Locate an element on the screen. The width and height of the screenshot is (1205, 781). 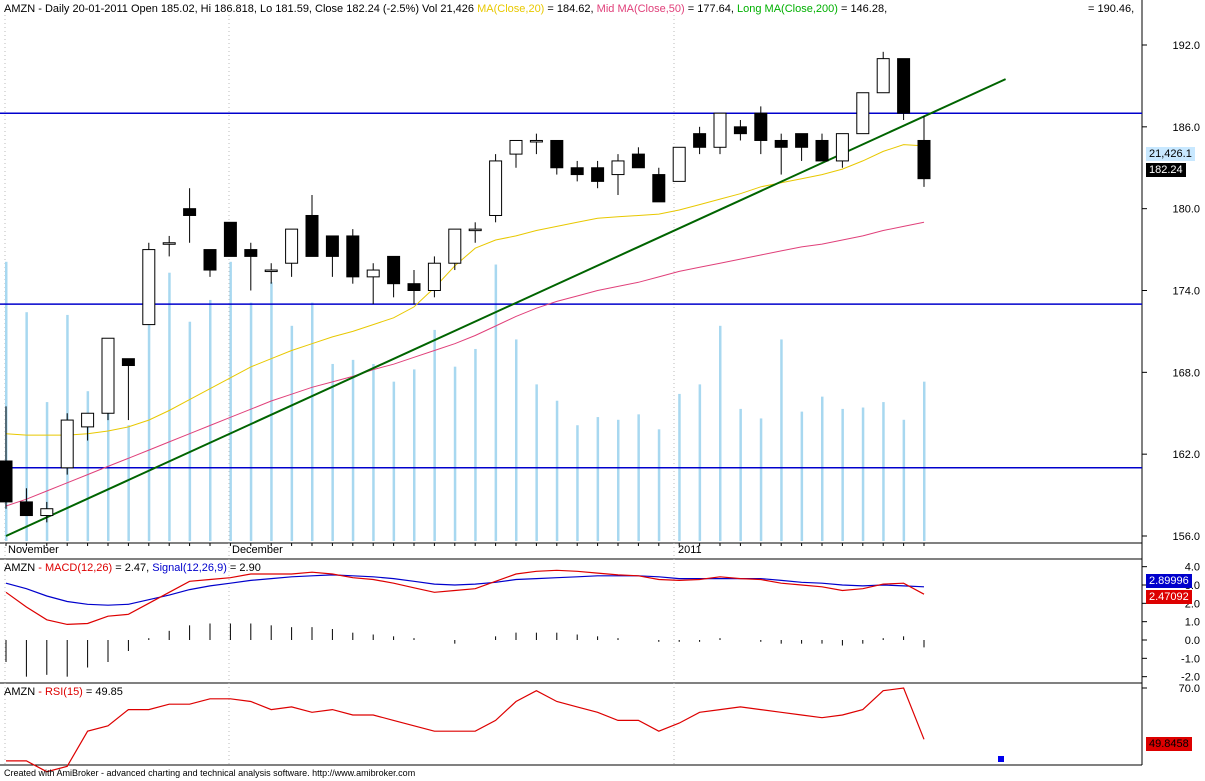
month-label-december: December is located at coordinates (257, 550).